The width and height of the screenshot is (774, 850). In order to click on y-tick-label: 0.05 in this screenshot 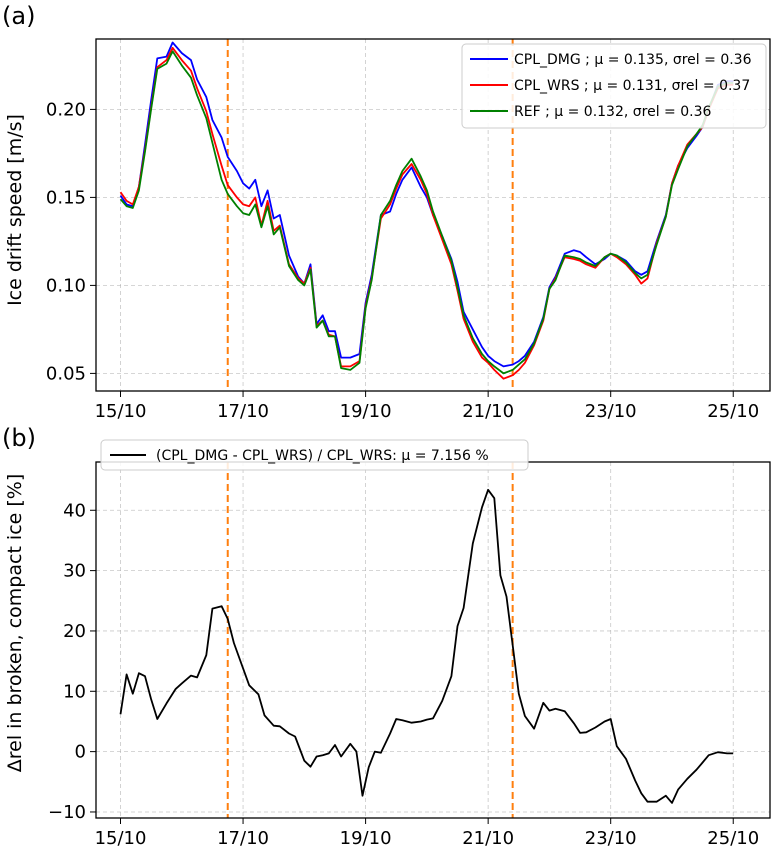, I will do `click(66, 373)`.